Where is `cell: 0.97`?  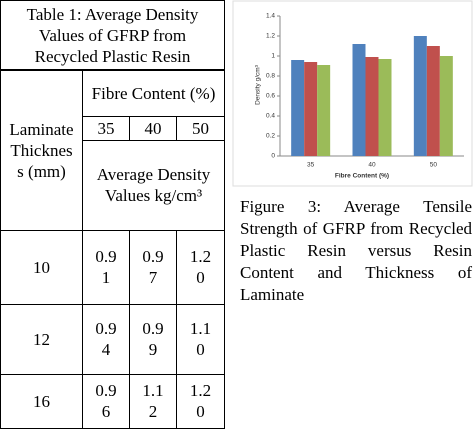
cell: 0.97 is located at coordinates (153, 267).